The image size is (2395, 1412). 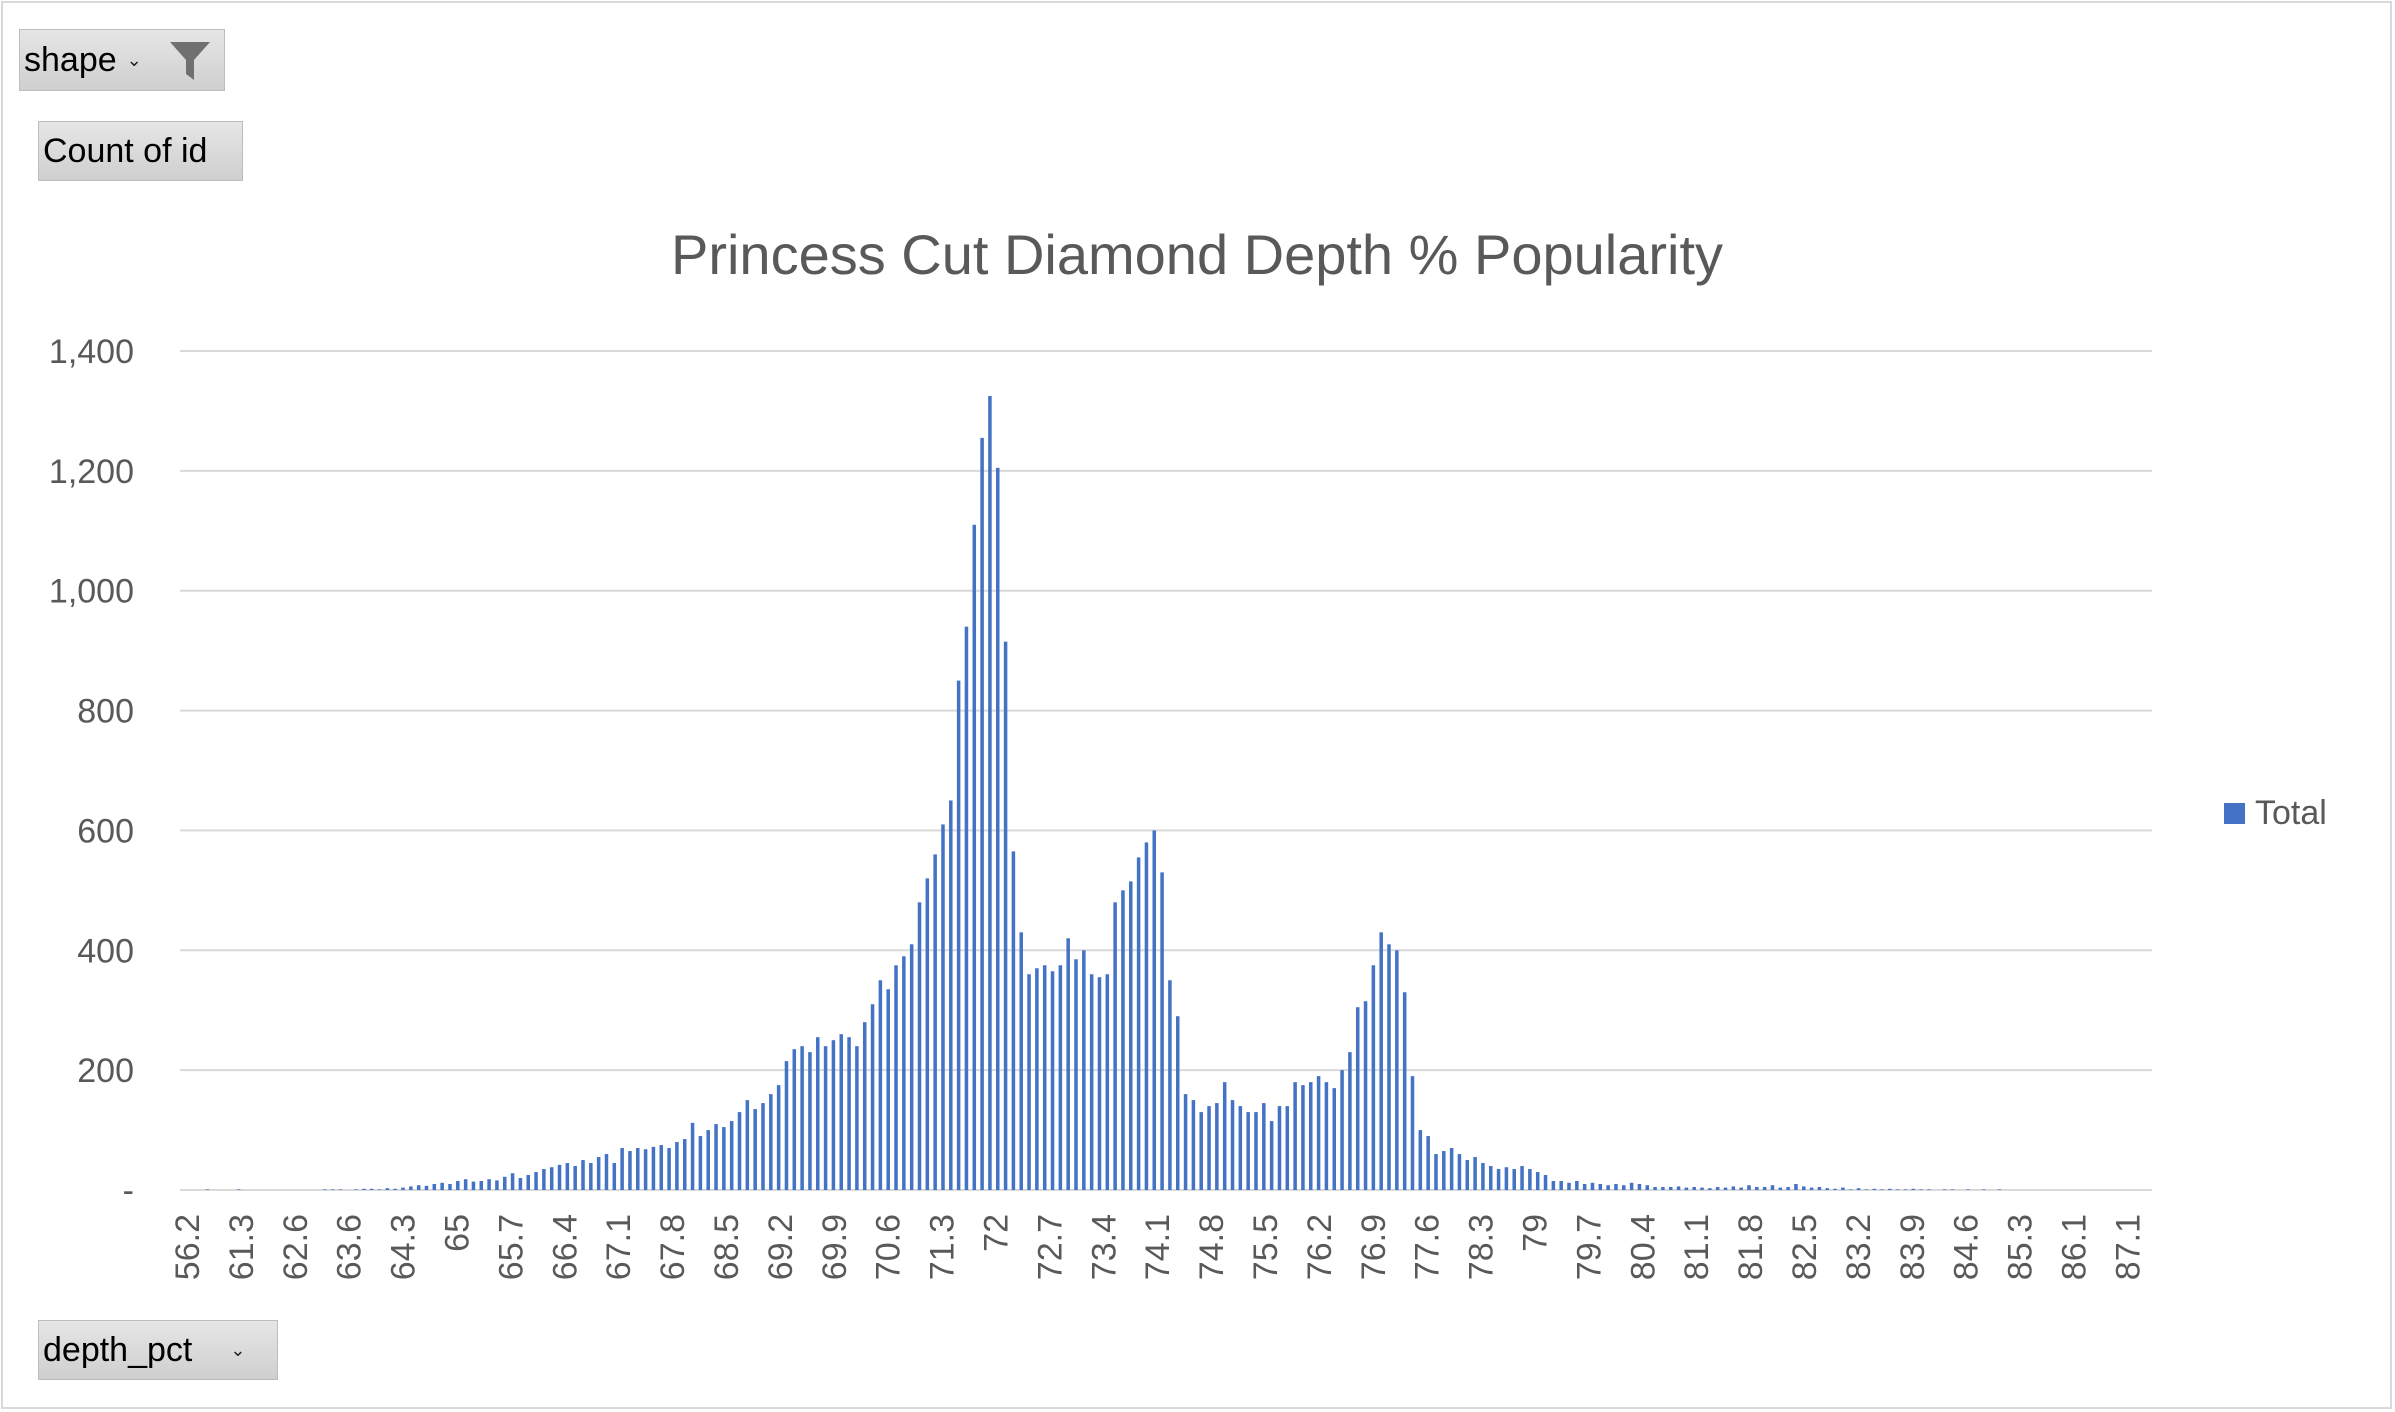 I want to click on x-tick-label: 69.2, so click(x=781, y=1247).